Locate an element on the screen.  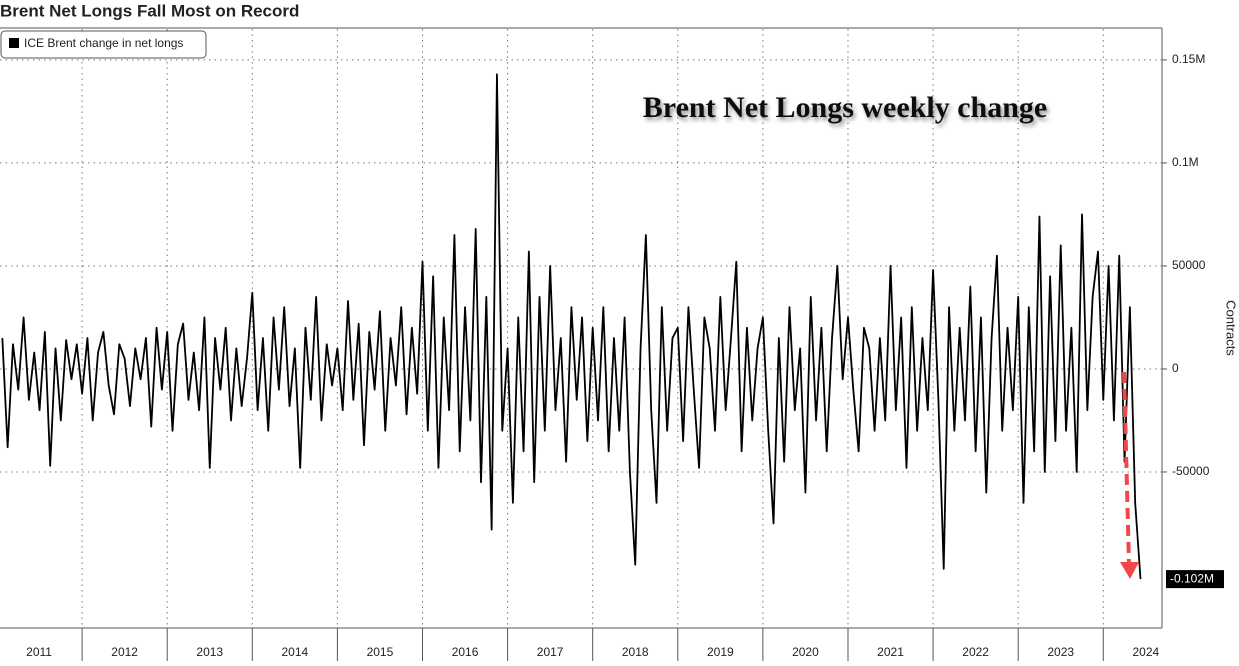
legend: ICE Brent change in net longs is located at coordinates (103, 44).